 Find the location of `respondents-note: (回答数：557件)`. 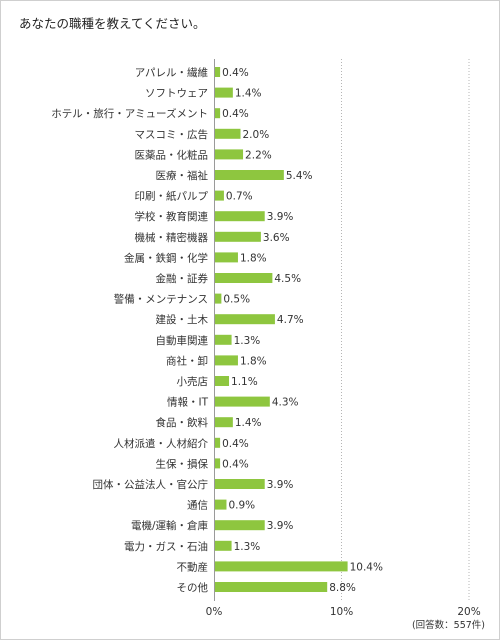

respondents-note: (回答数：557件) is located at coordinates (448, 625).